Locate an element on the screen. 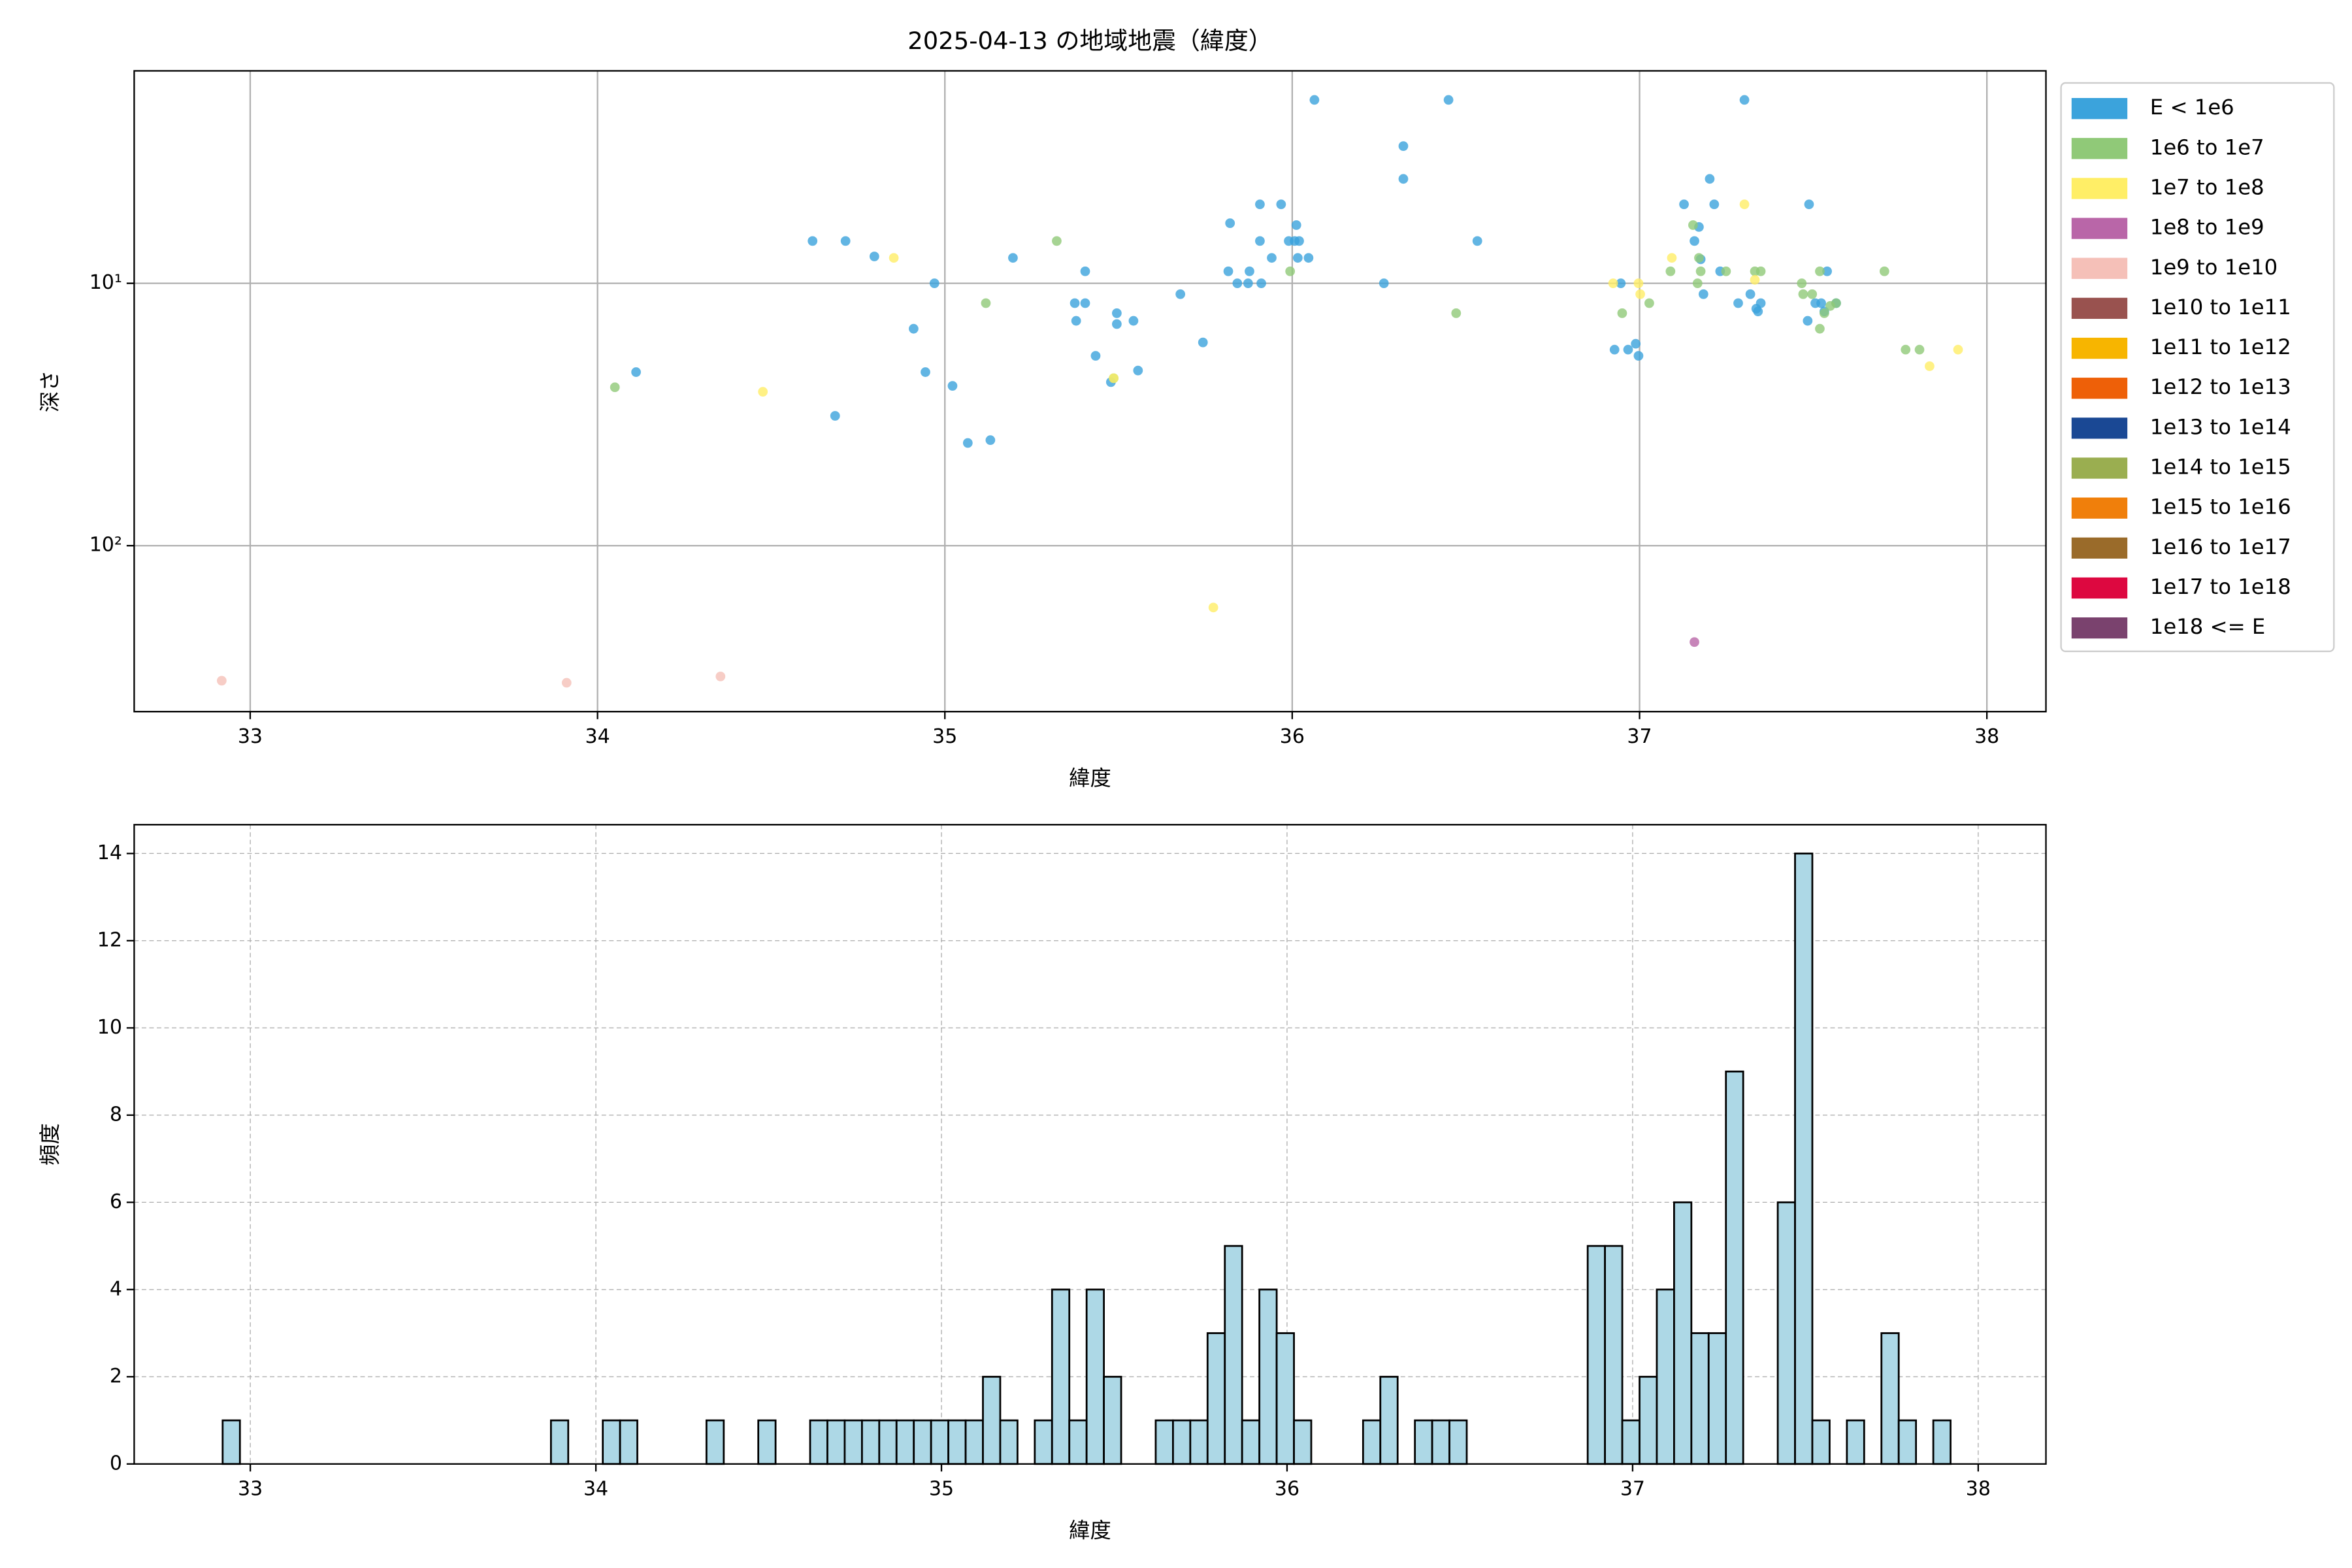 The image size is (2352, 1568). legend-label: E < 1e6 is located at coordinates (2192, 107).